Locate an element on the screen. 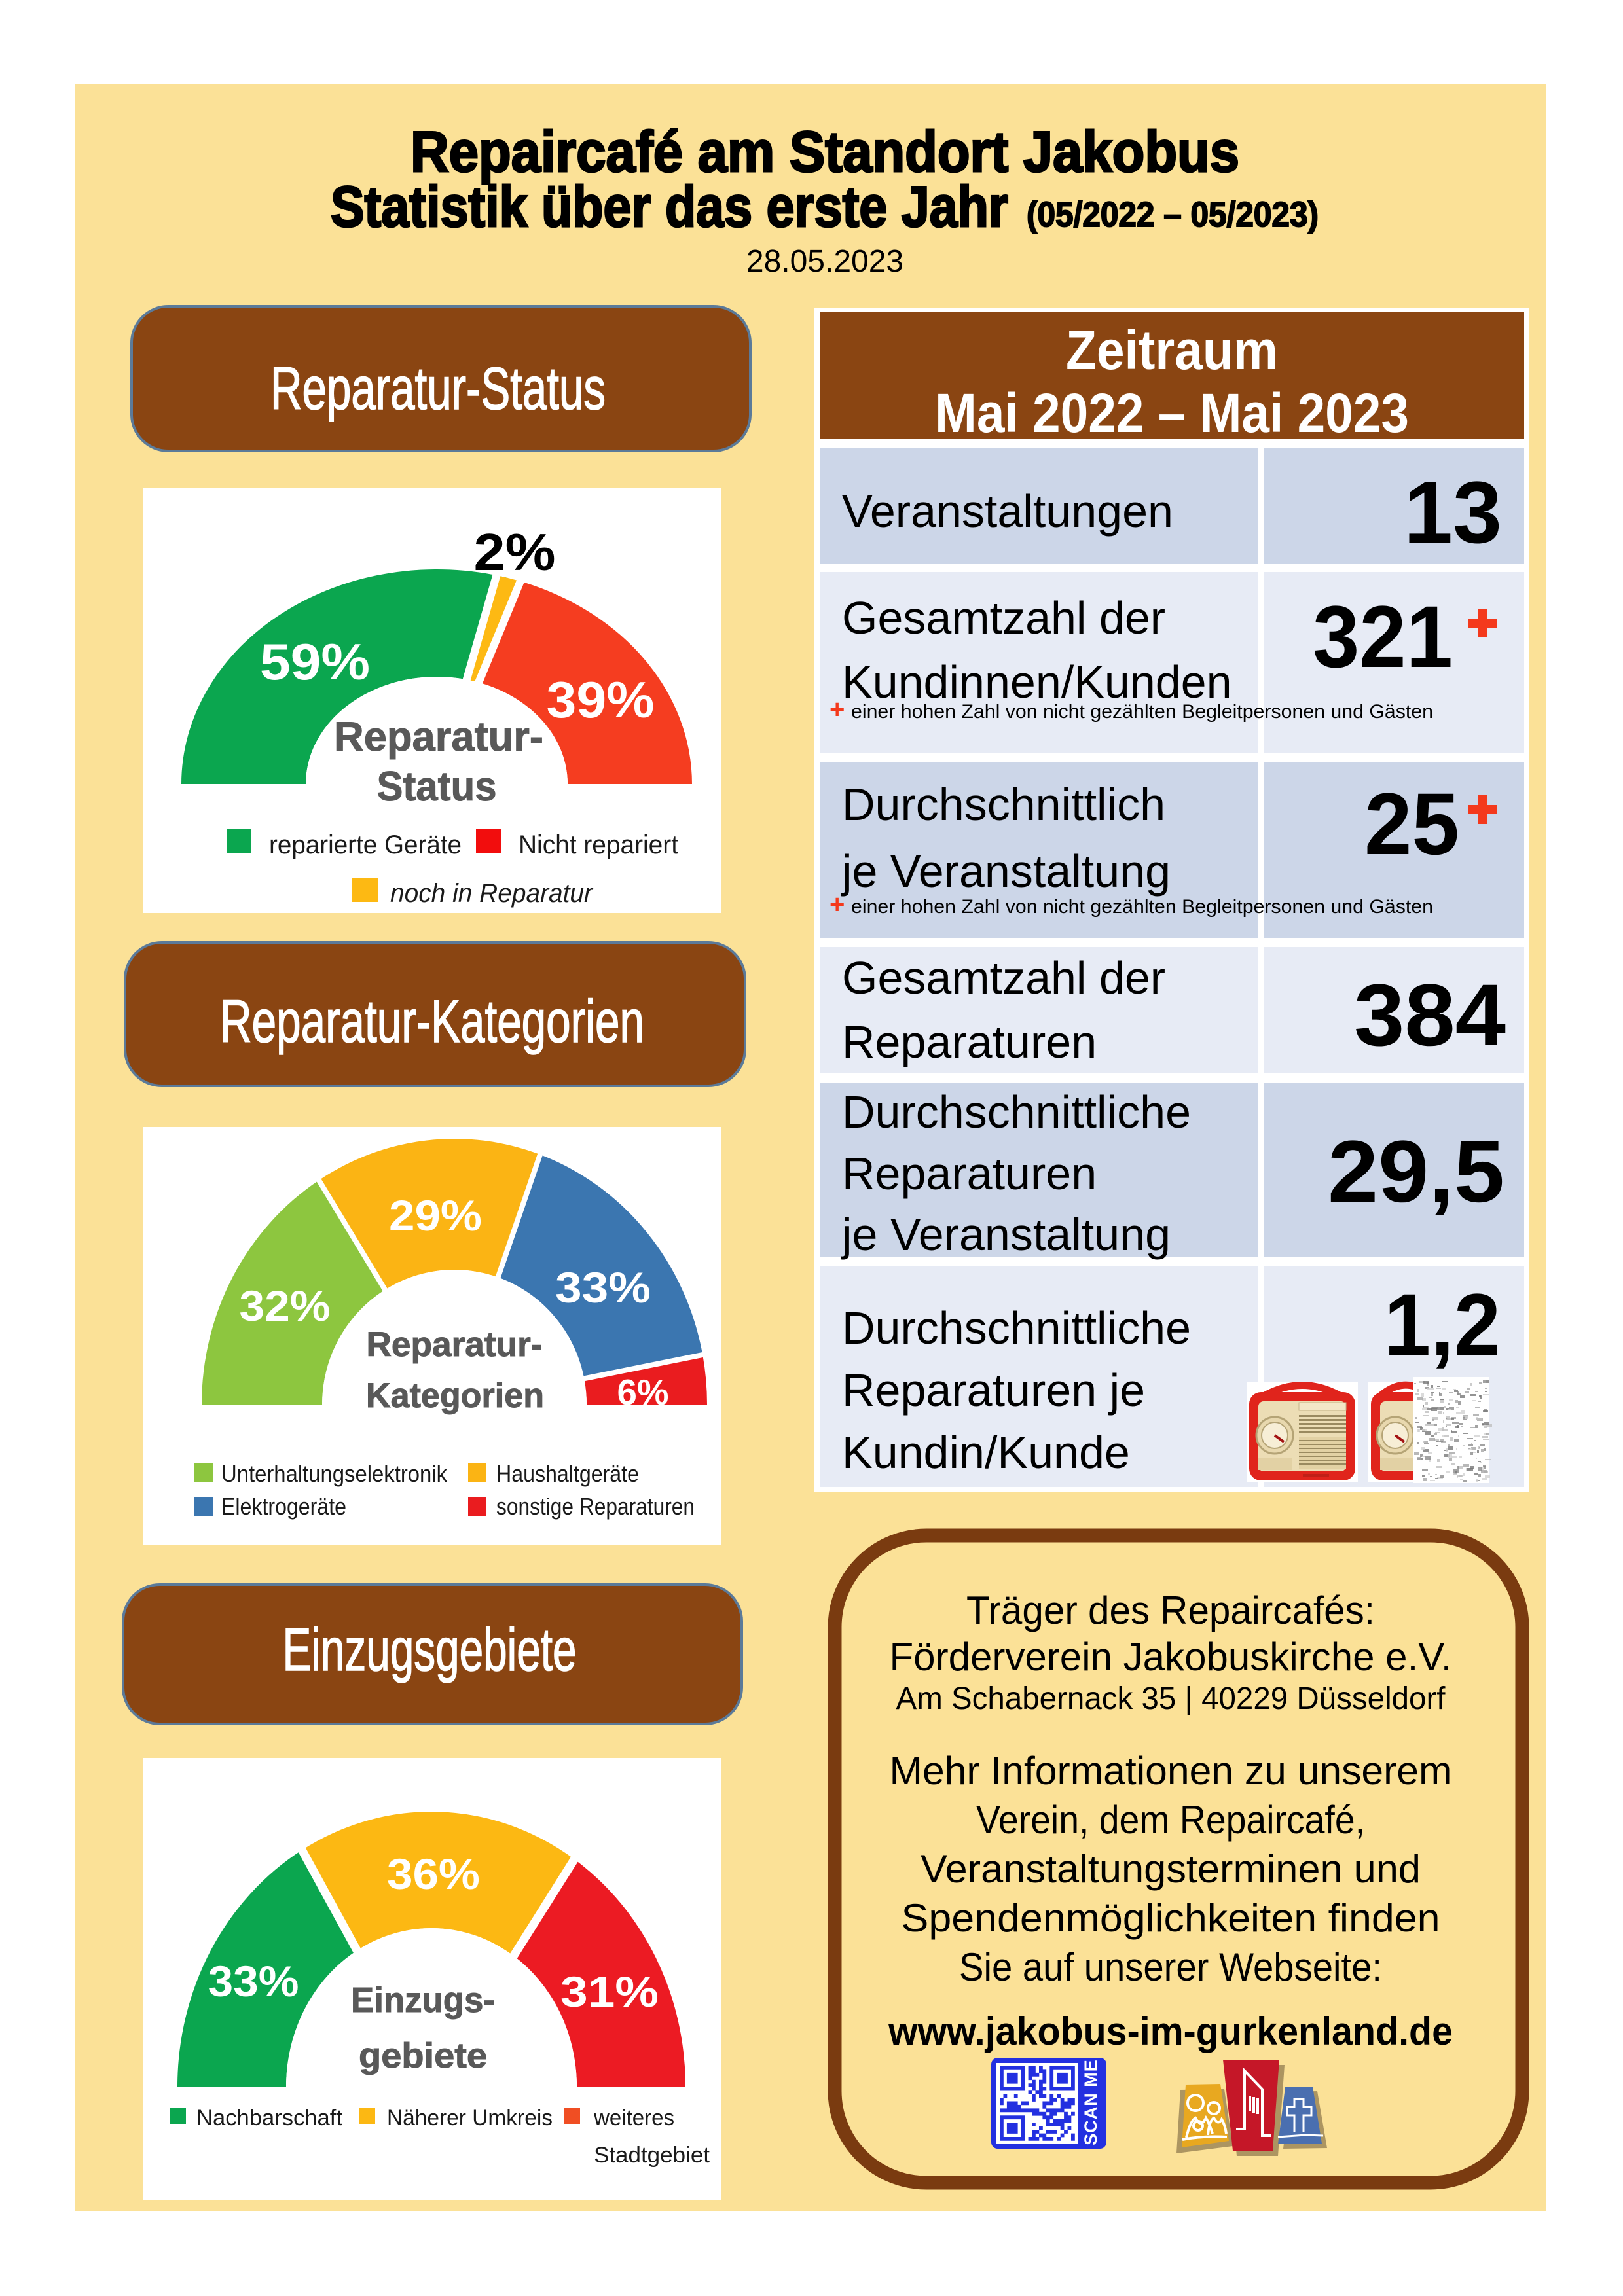 The height and width of the screenshot is (2296, 1623). svg-text: 28.05.2023 is located at coordinates (824, 261).